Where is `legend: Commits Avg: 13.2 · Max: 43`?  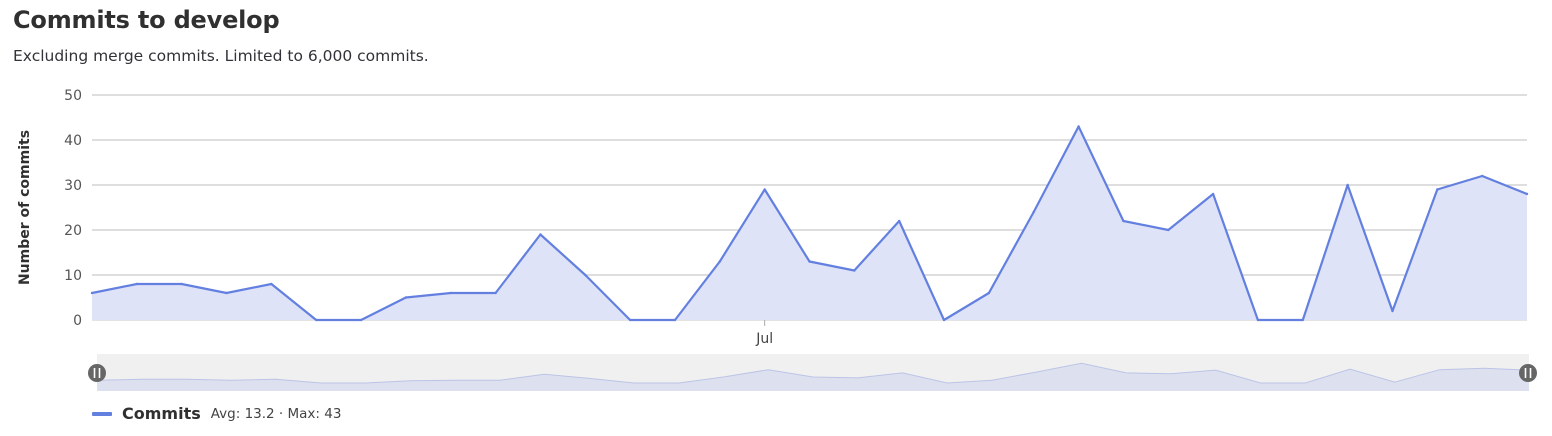
legend: Commits Avg: 13.2 · Max: 43 is located at coordinates (216, 413).